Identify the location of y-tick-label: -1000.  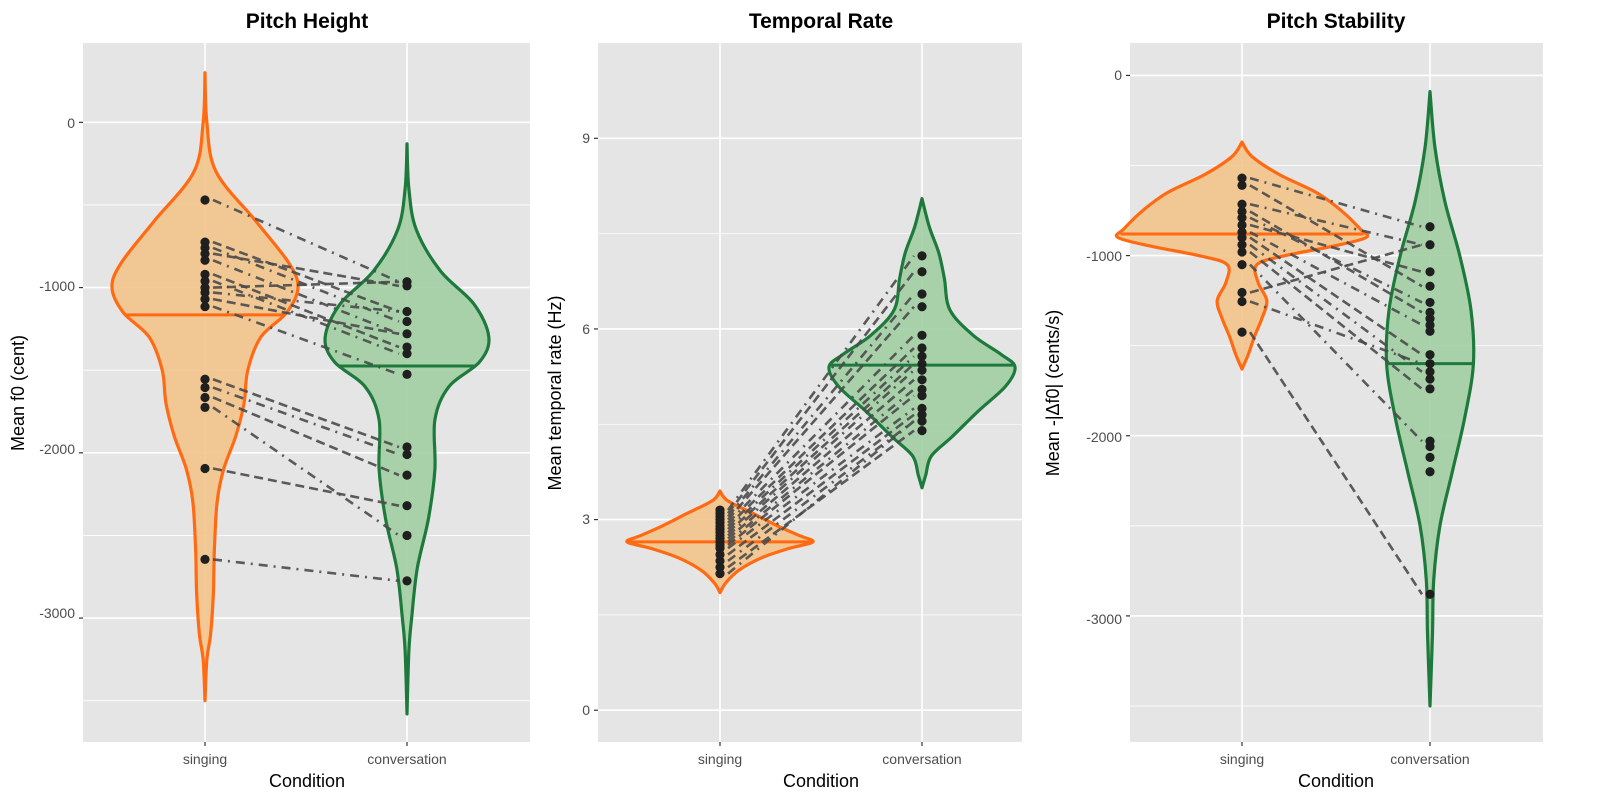
(57, 286).